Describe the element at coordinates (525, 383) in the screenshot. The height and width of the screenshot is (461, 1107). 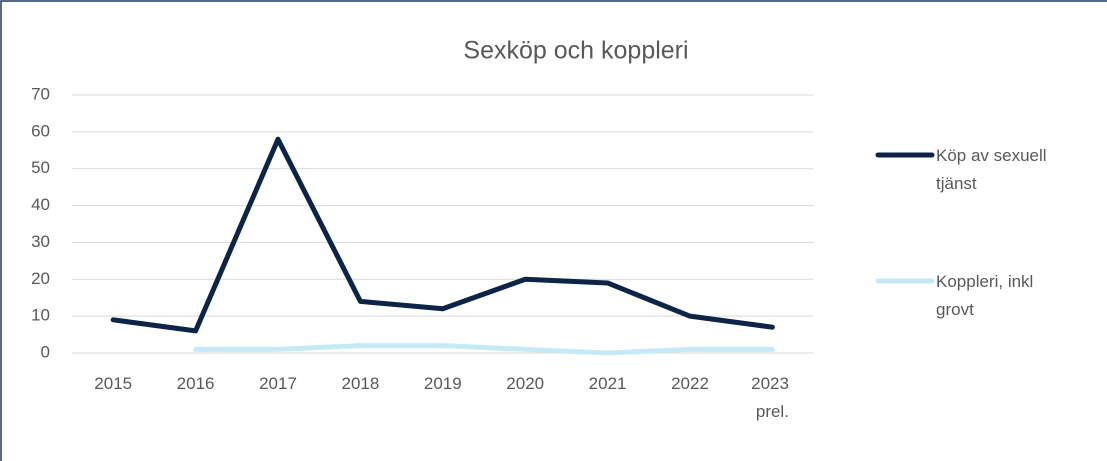
I see `x-tick-label: 2020` at that location.